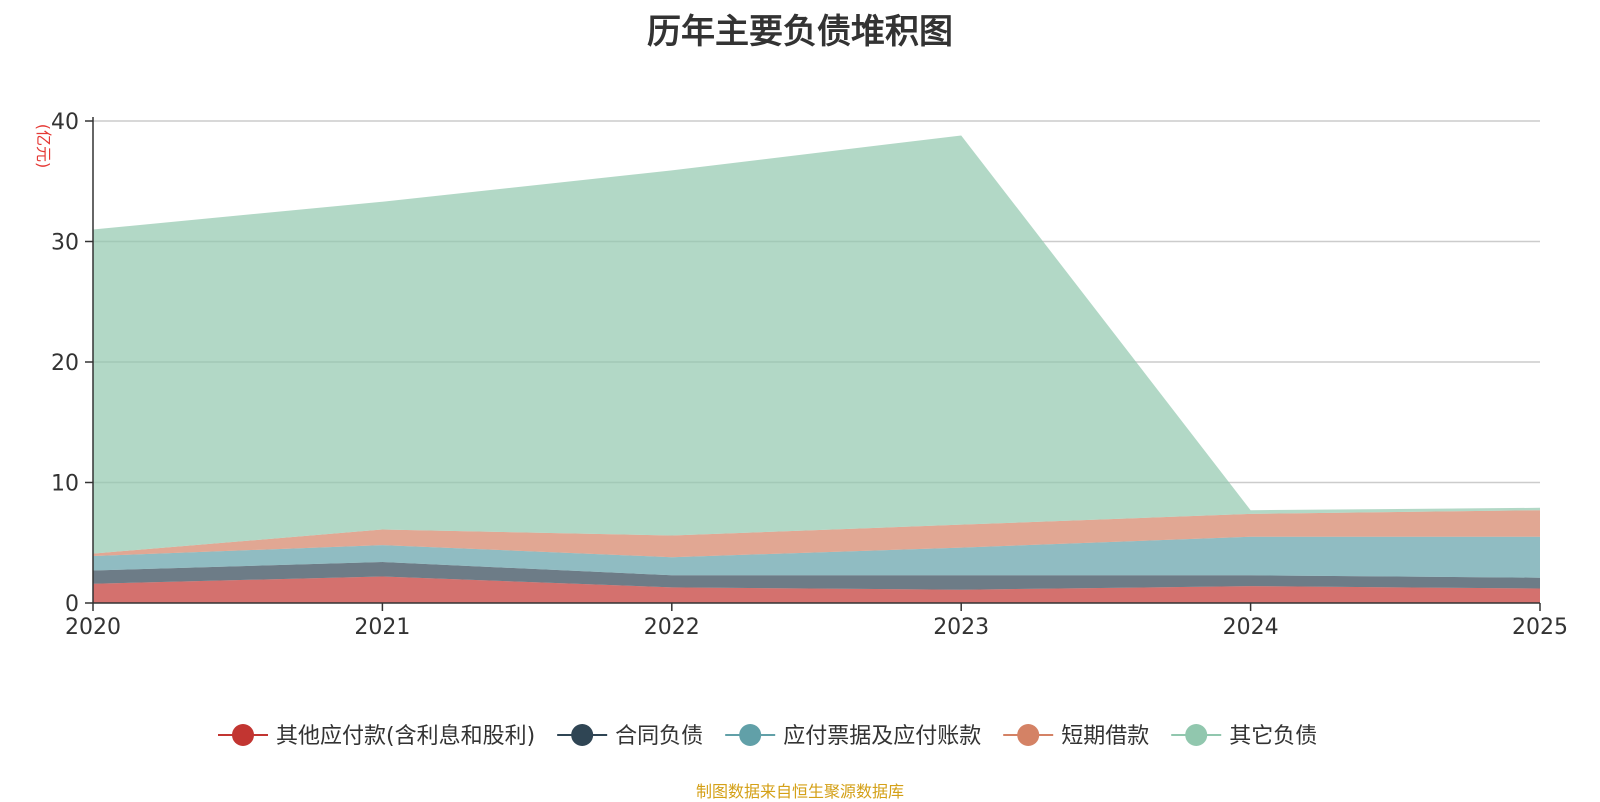  Describe the element at coordinates (659, 736) in the screenshot. I see `legend-label: 合同负债` at that location.